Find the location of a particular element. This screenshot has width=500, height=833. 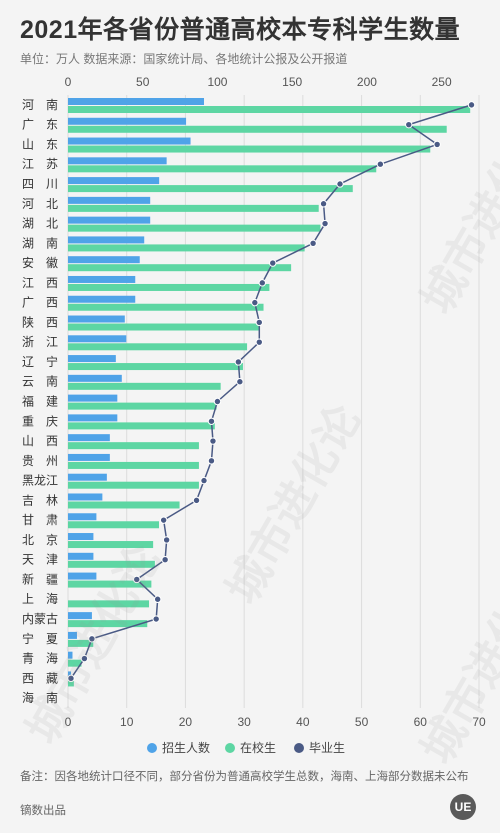

category-label: 四 川 is located at coordinates (40, 184).